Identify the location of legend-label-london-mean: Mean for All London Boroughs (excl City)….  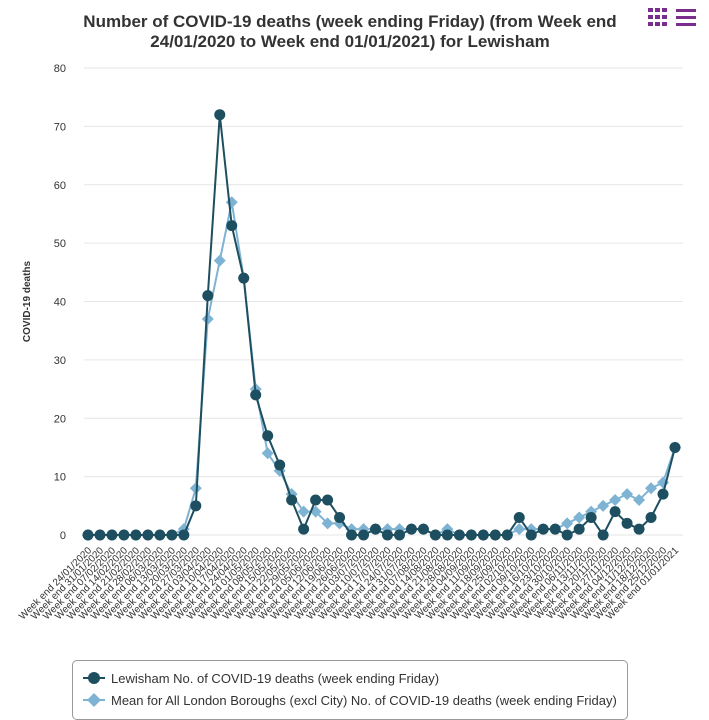
(364, 700).